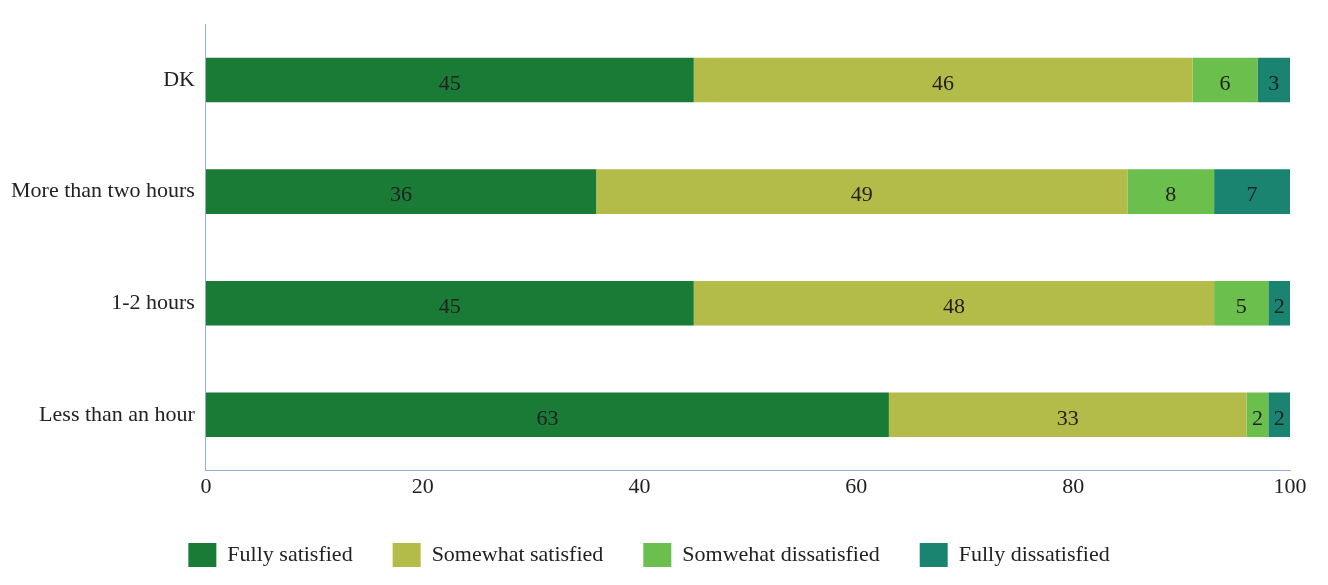 The height and width of the screenshot is (585, 1328). What do you see at coordinates (422, 485) in the screenshot?
I see `x-tick-label: 20` at bounding box center [422, 485].